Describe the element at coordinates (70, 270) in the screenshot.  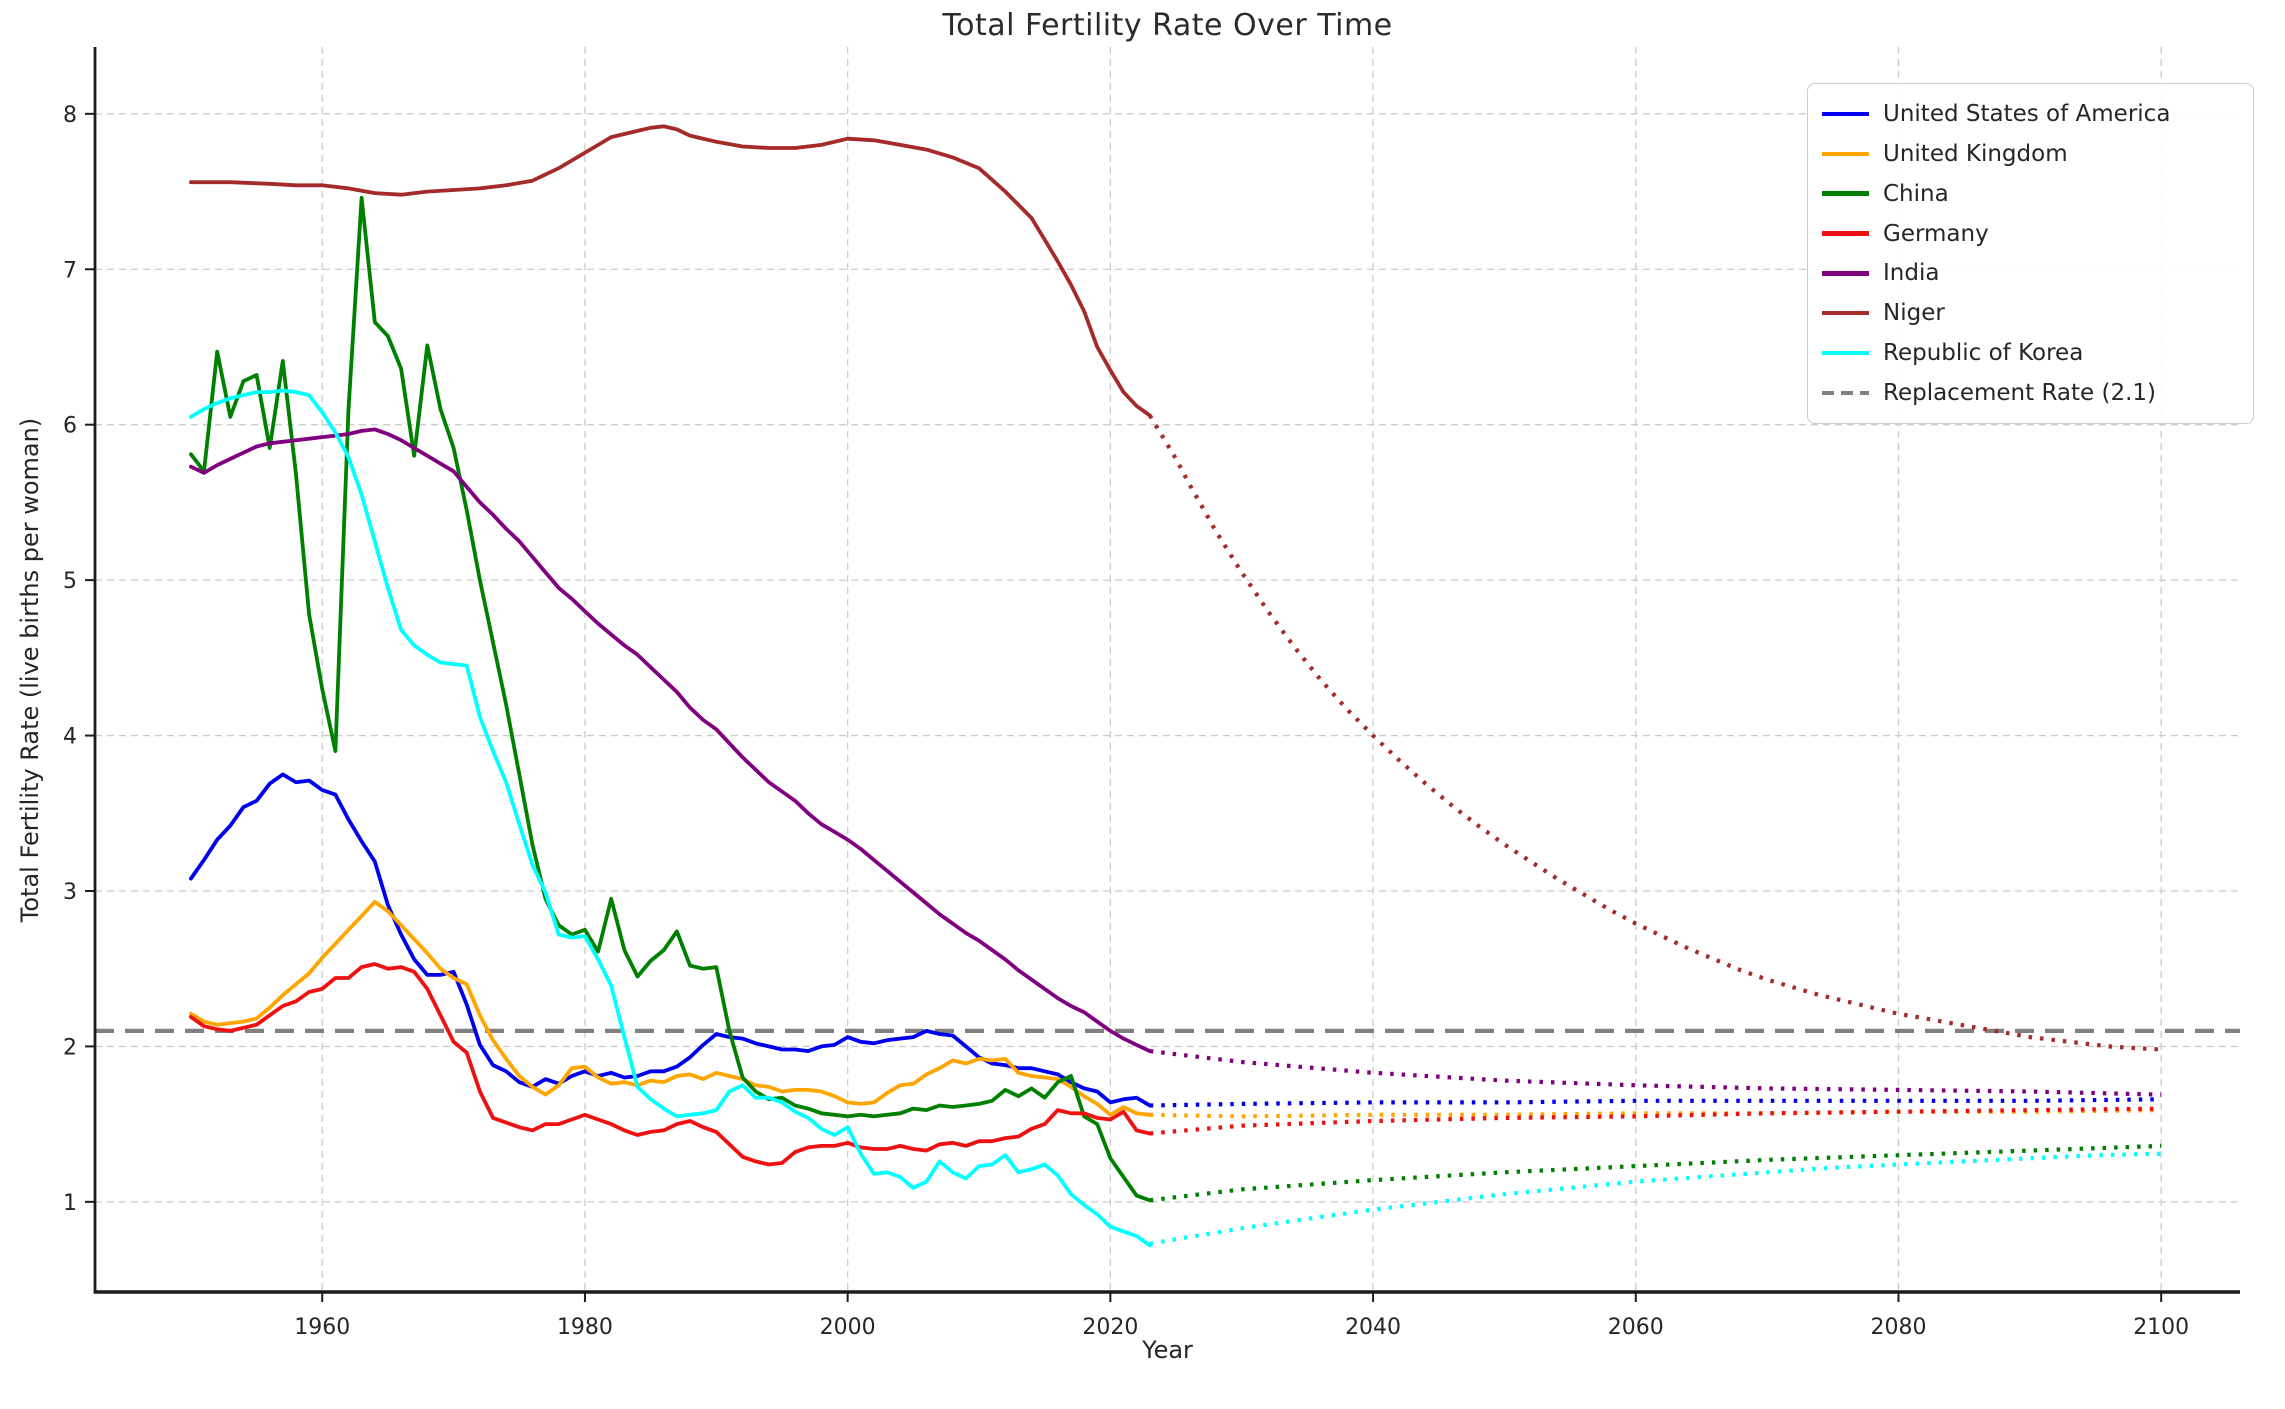
I see `y-tick-label: 7` at that location.